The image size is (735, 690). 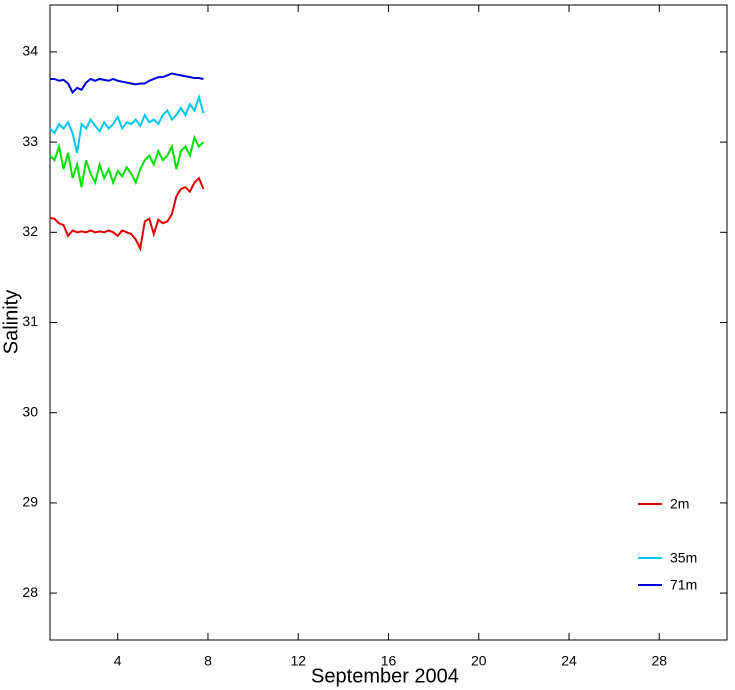 What do you see at coordinates (208, 661) in the screenshot?
I see `x-tick-label: 8` at bounding box center [208, 661].